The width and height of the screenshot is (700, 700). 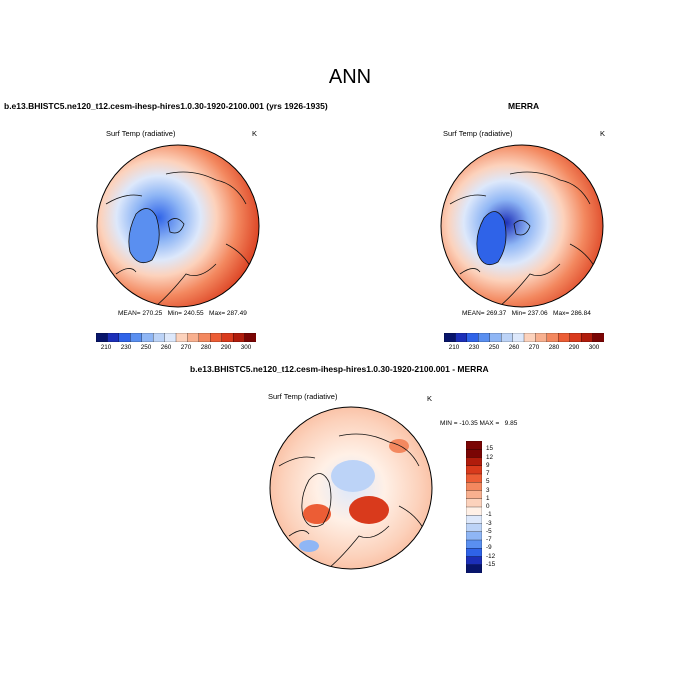 What do you see at coordinates (454, 347) in the screenshot?
I see `right-colorbar-tick-label: 210` at bounding box center [454, 347].